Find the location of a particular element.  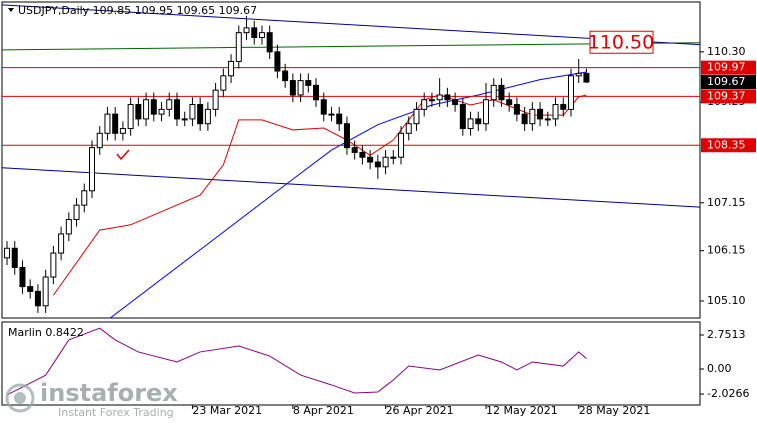

osc-tick-label: 0.00 is located at coordinates (719, 368).